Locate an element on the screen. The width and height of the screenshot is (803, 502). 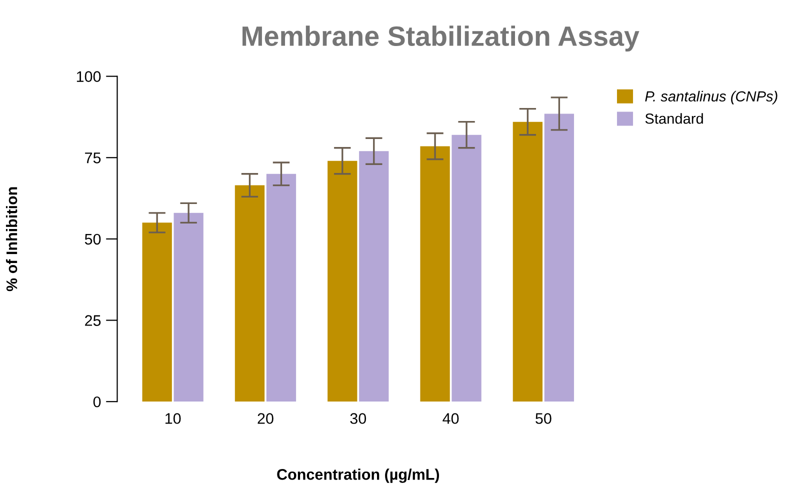
x-tick-label: 10 is located at coordinates (173, 418).